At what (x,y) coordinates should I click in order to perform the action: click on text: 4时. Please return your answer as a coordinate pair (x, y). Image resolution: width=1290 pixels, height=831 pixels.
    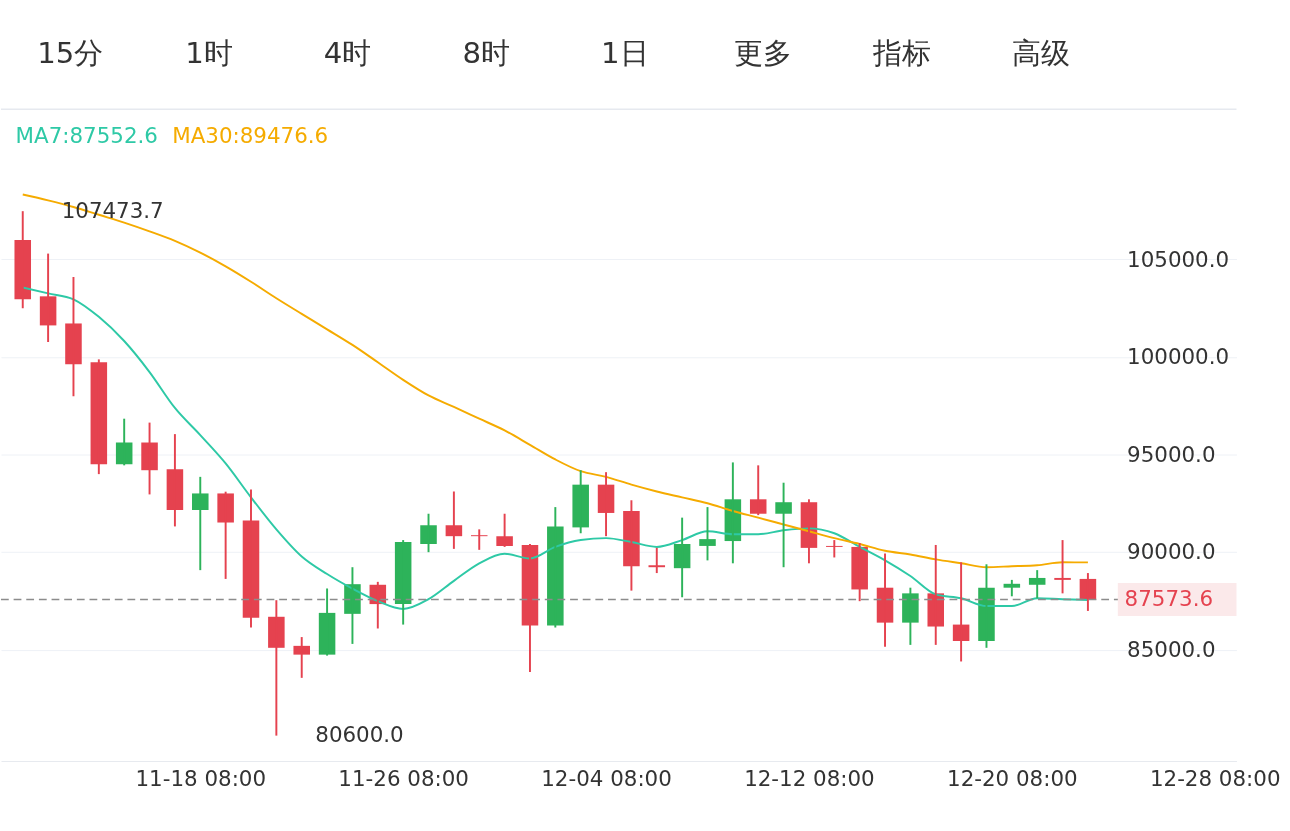
    Looking at the image, I should click on (347, 53).